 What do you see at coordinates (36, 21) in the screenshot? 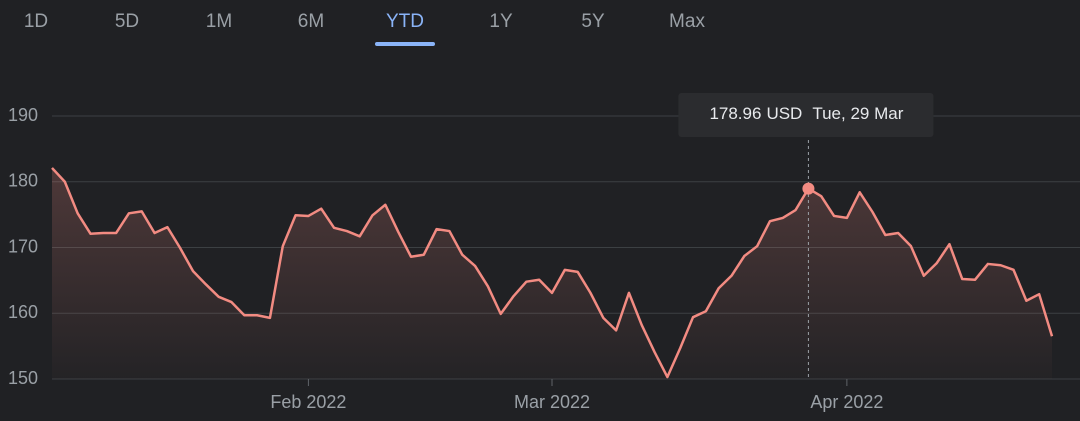
I see `range-tab: 1D` at bounding box center [36, 21].